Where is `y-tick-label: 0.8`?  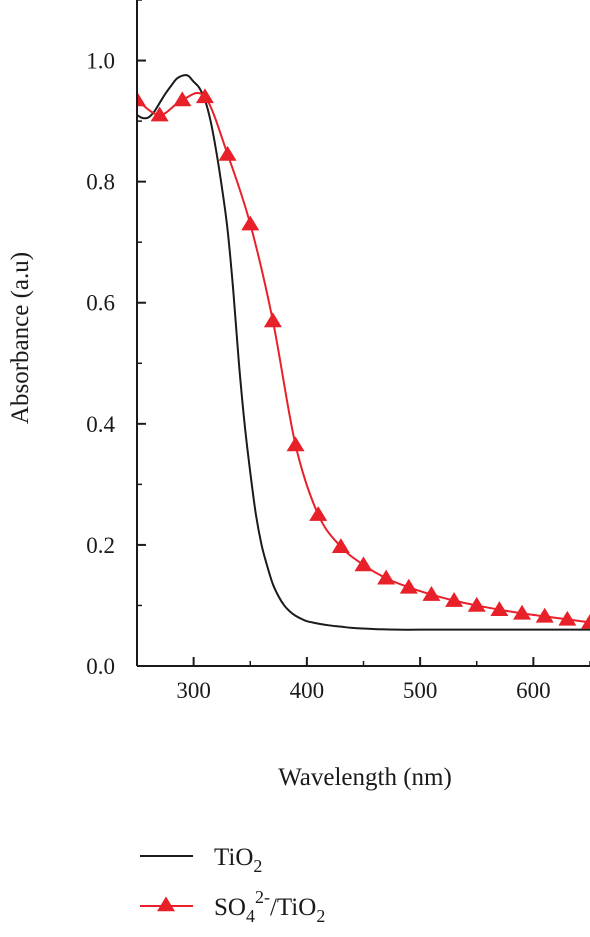 y-tick-label: 0.8 is located at coordinates (100, 182).